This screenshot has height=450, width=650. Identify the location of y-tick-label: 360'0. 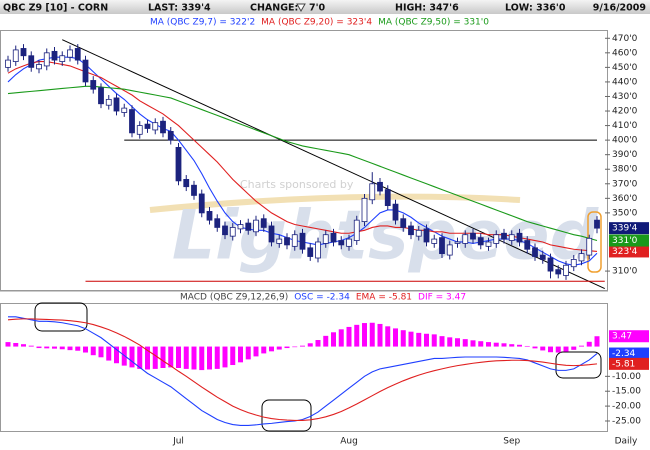
(625, 199).